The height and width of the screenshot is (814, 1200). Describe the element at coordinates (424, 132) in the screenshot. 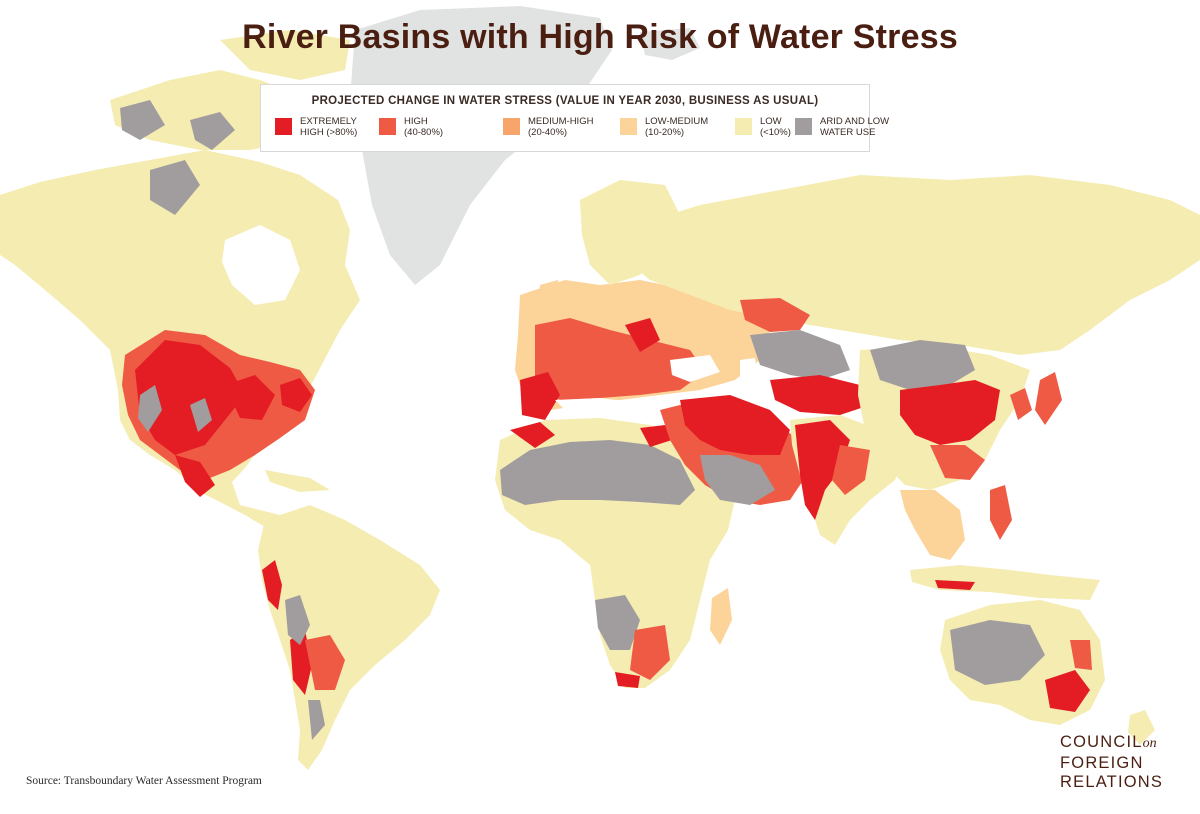

I see `legend-label-high-line2: (40-80%)` at that location.